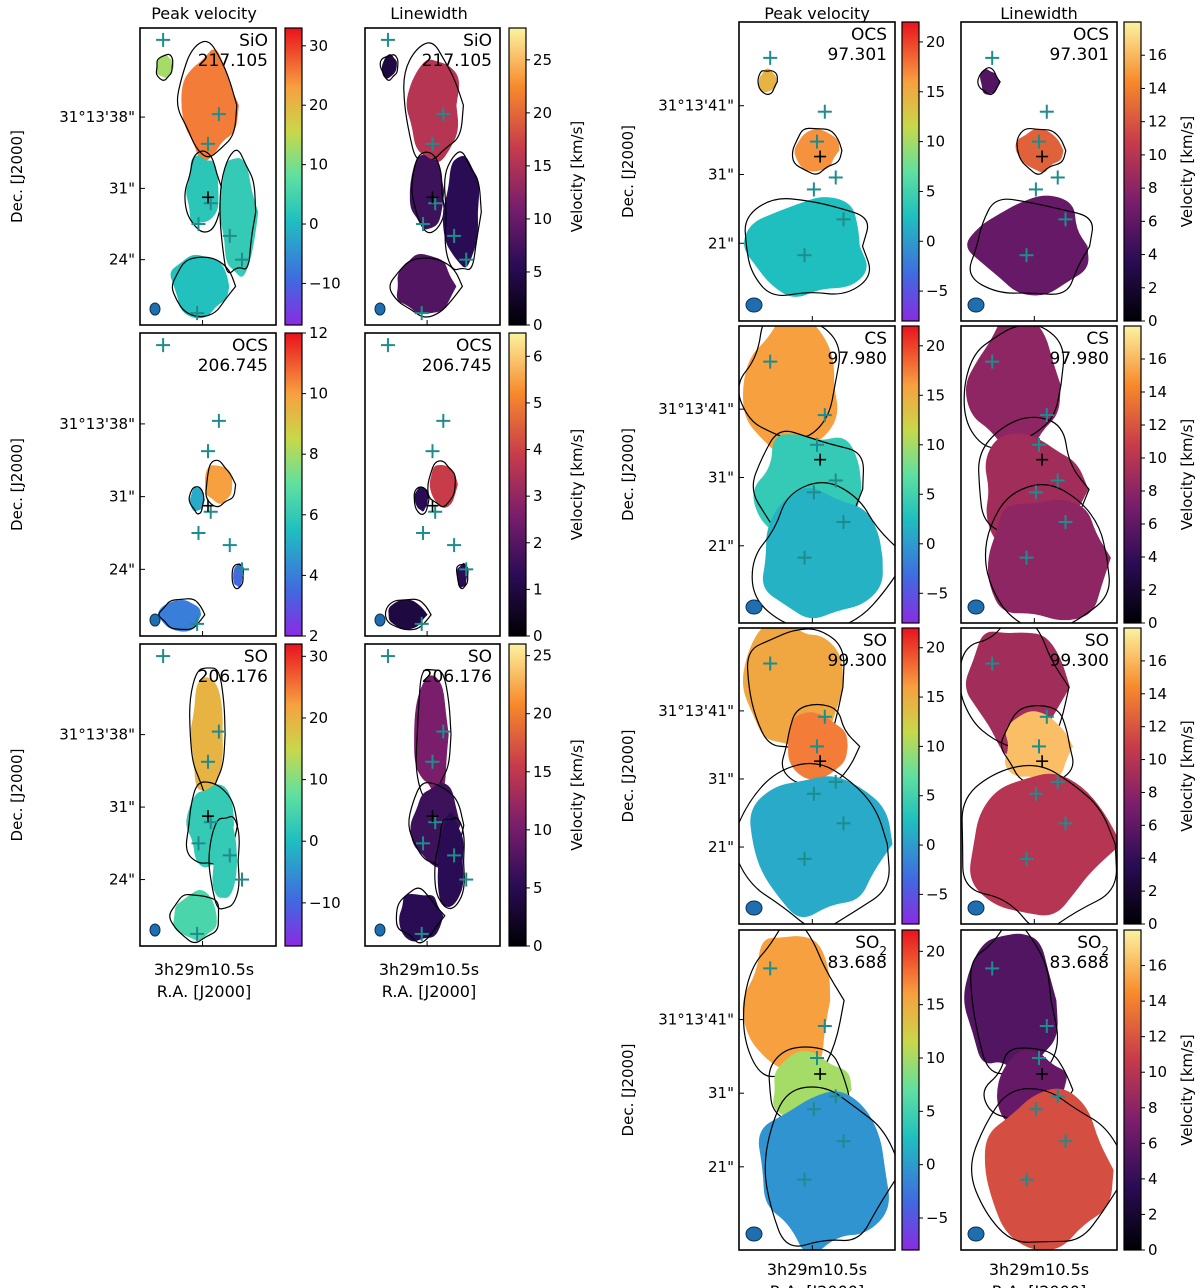  Describe the element at coordinates (817, 1269) in the screenshot. I see `xtick-label-2: 3h29m10.5s` at that location.